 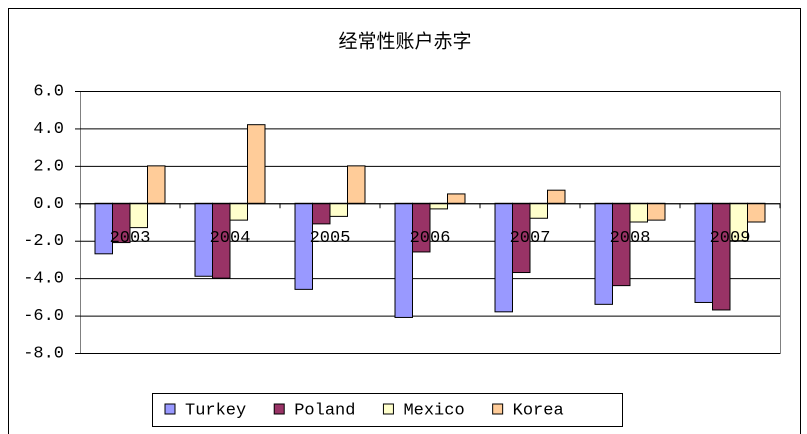 I want to click on legend-label: Turkey, so click(x=215, y=410).